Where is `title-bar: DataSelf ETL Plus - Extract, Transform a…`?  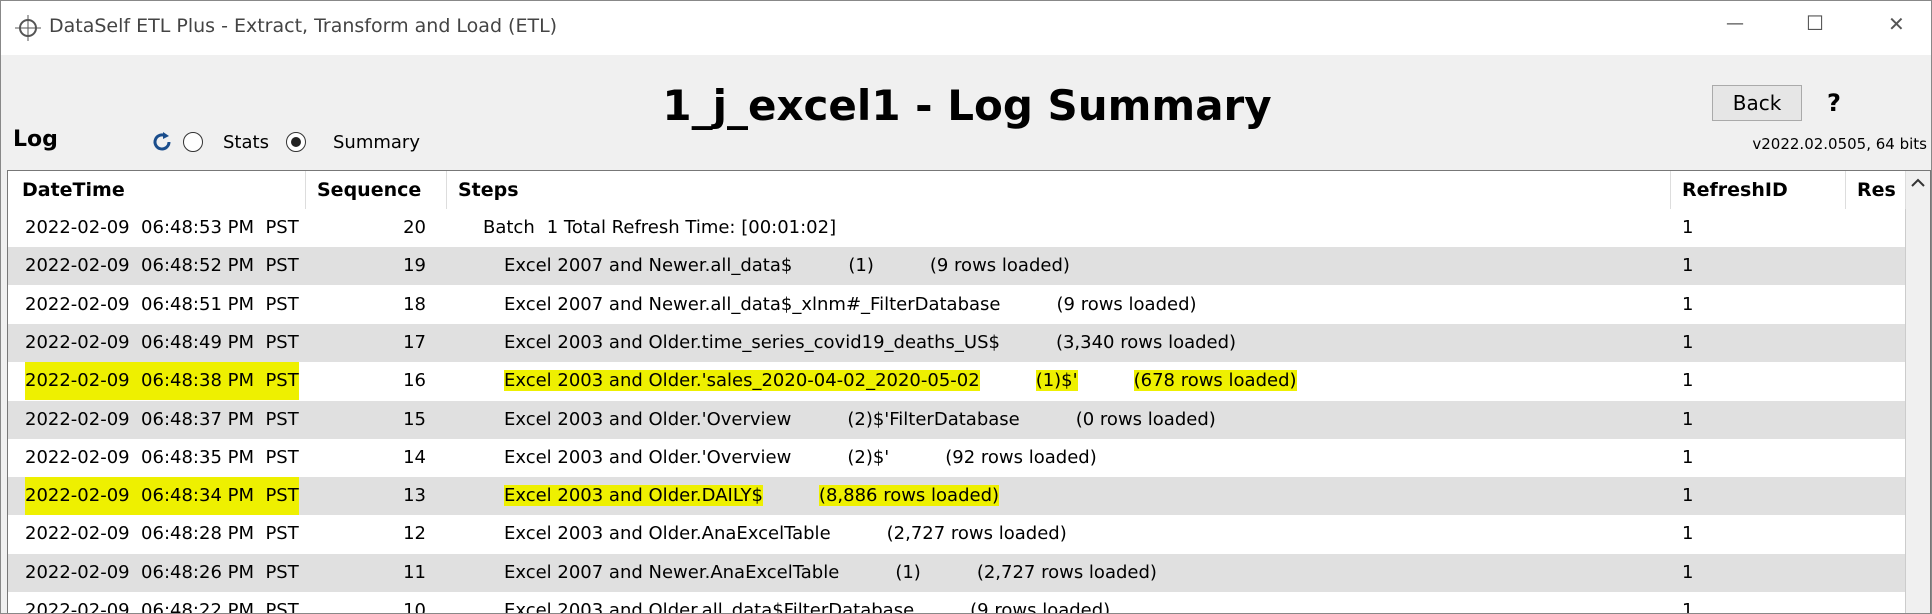 title-bar: DataSelf ETL Plus - Extract, Transform a… is located at coordinates (966, 28).